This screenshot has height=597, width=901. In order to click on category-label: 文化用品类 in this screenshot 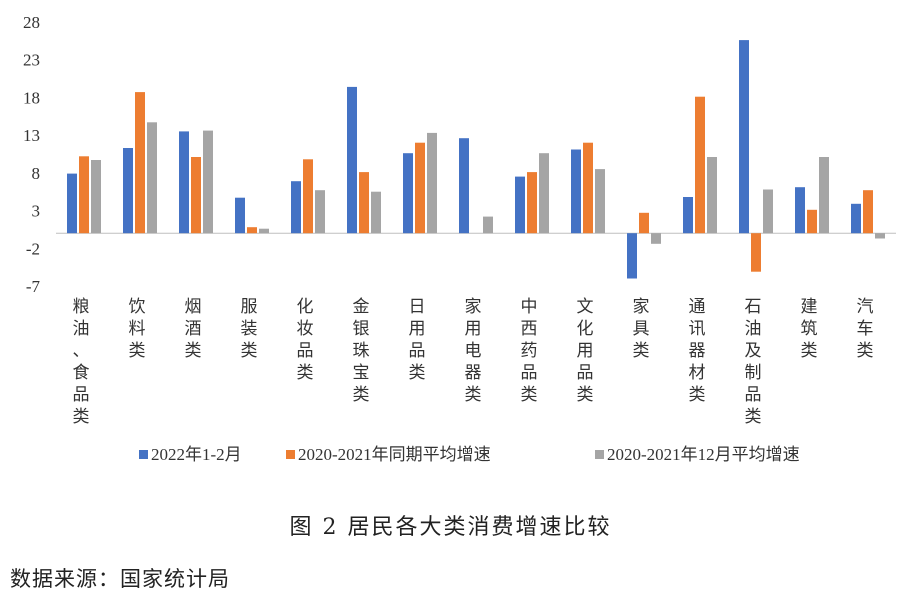, I will do `click(585, 351)`.